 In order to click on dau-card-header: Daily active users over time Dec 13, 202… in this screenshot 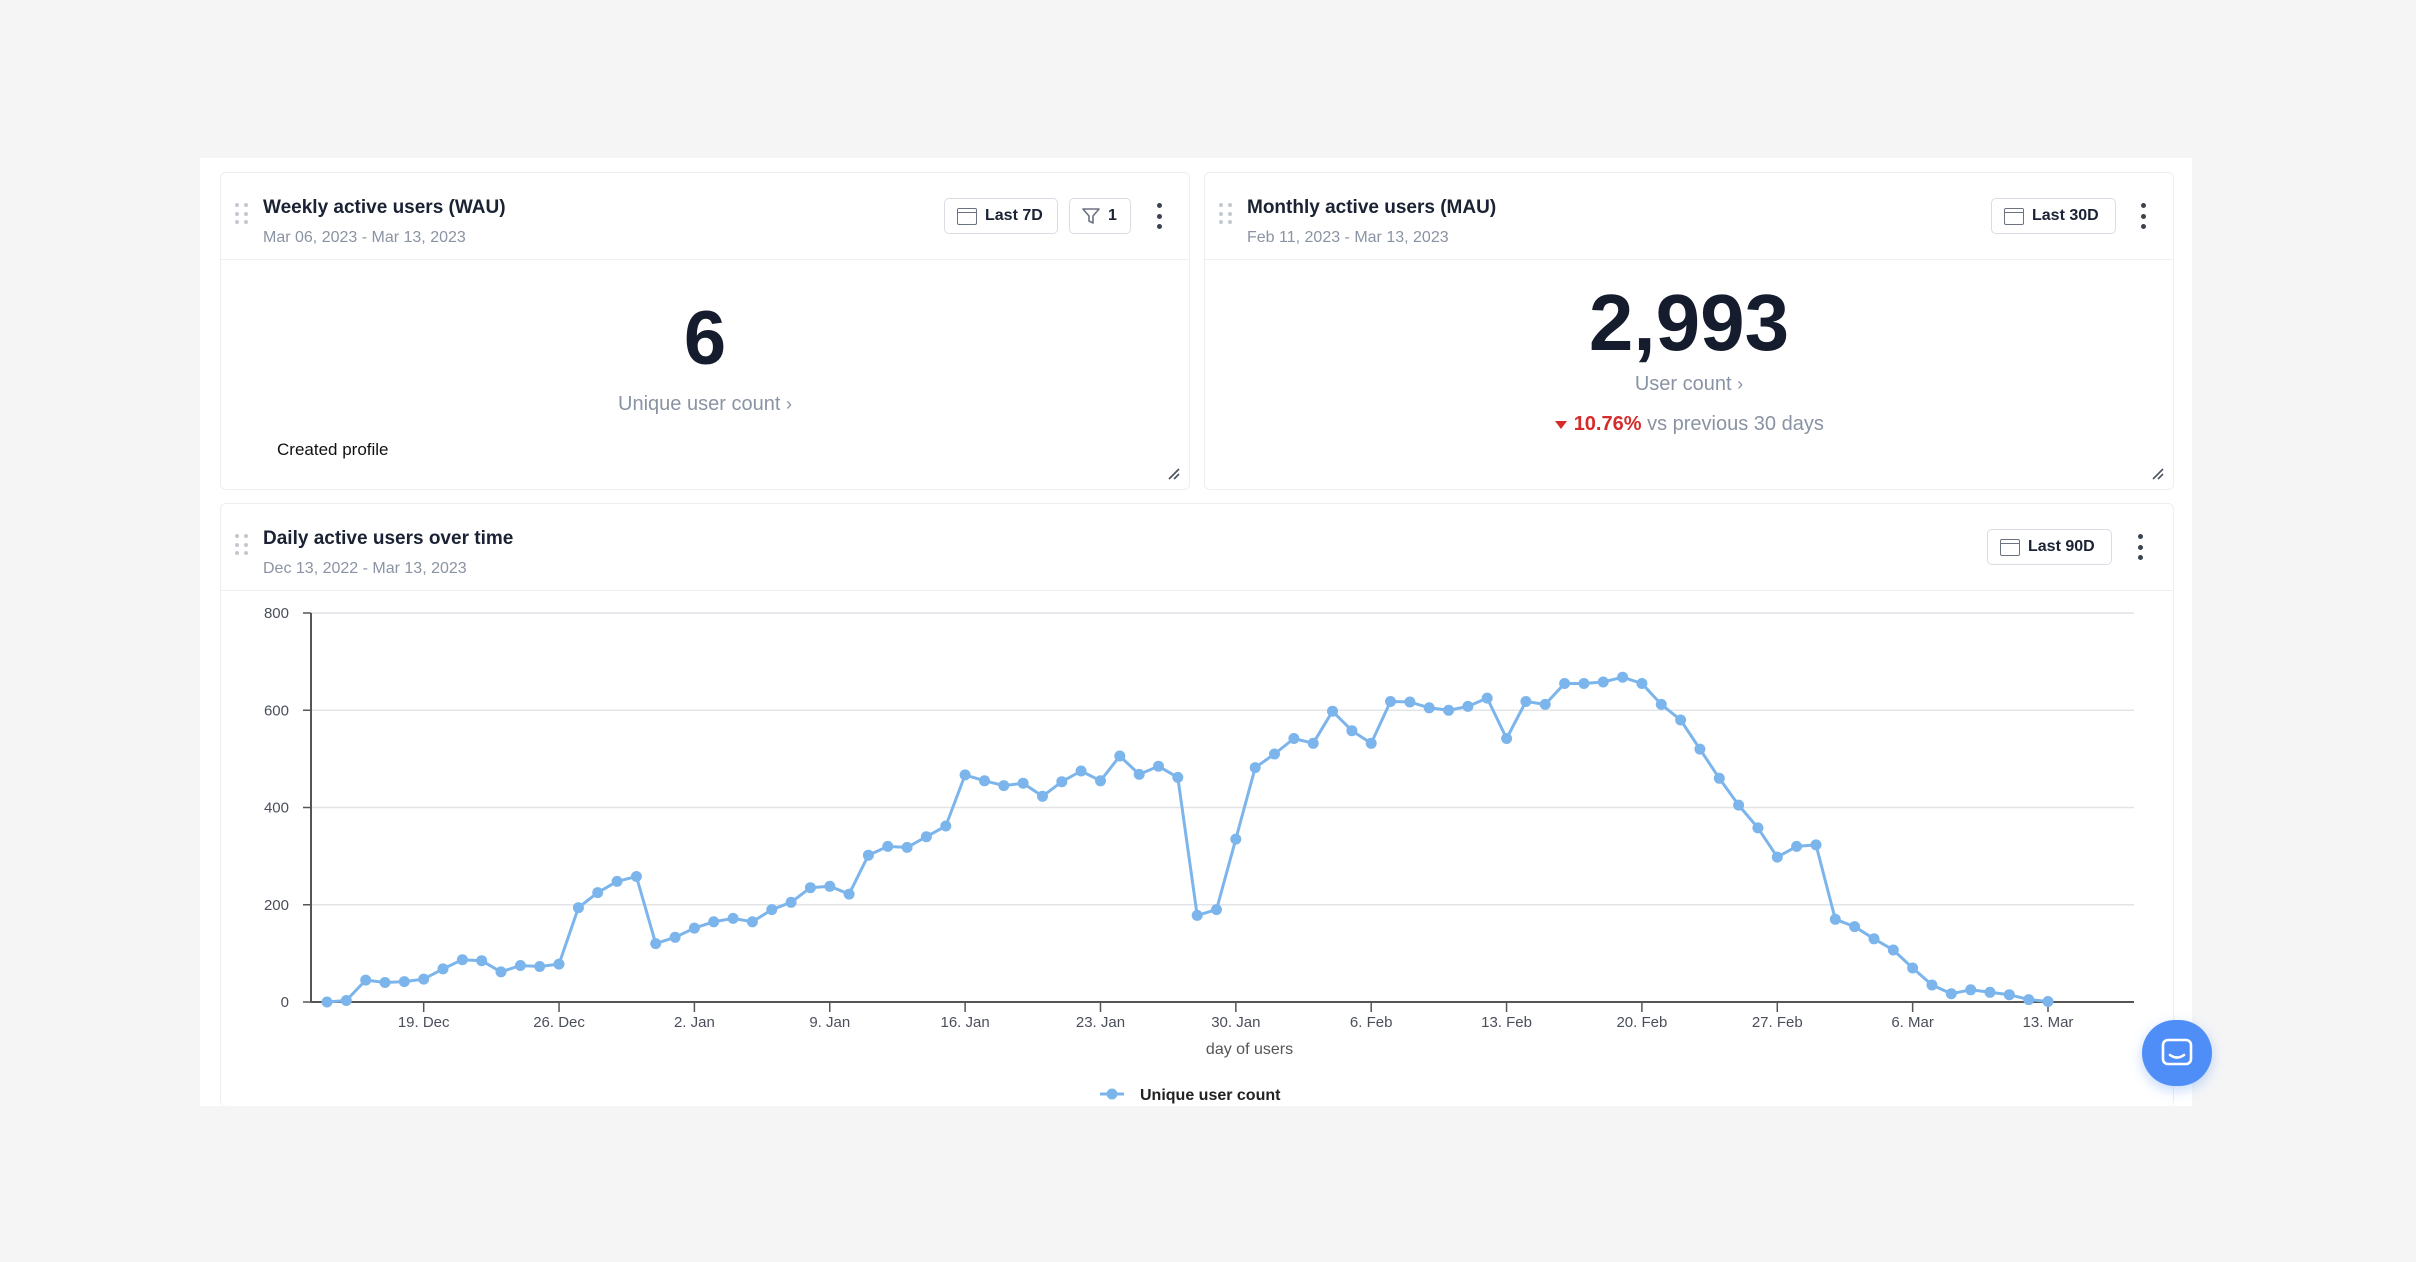, I will do `click(1197, 547)`.